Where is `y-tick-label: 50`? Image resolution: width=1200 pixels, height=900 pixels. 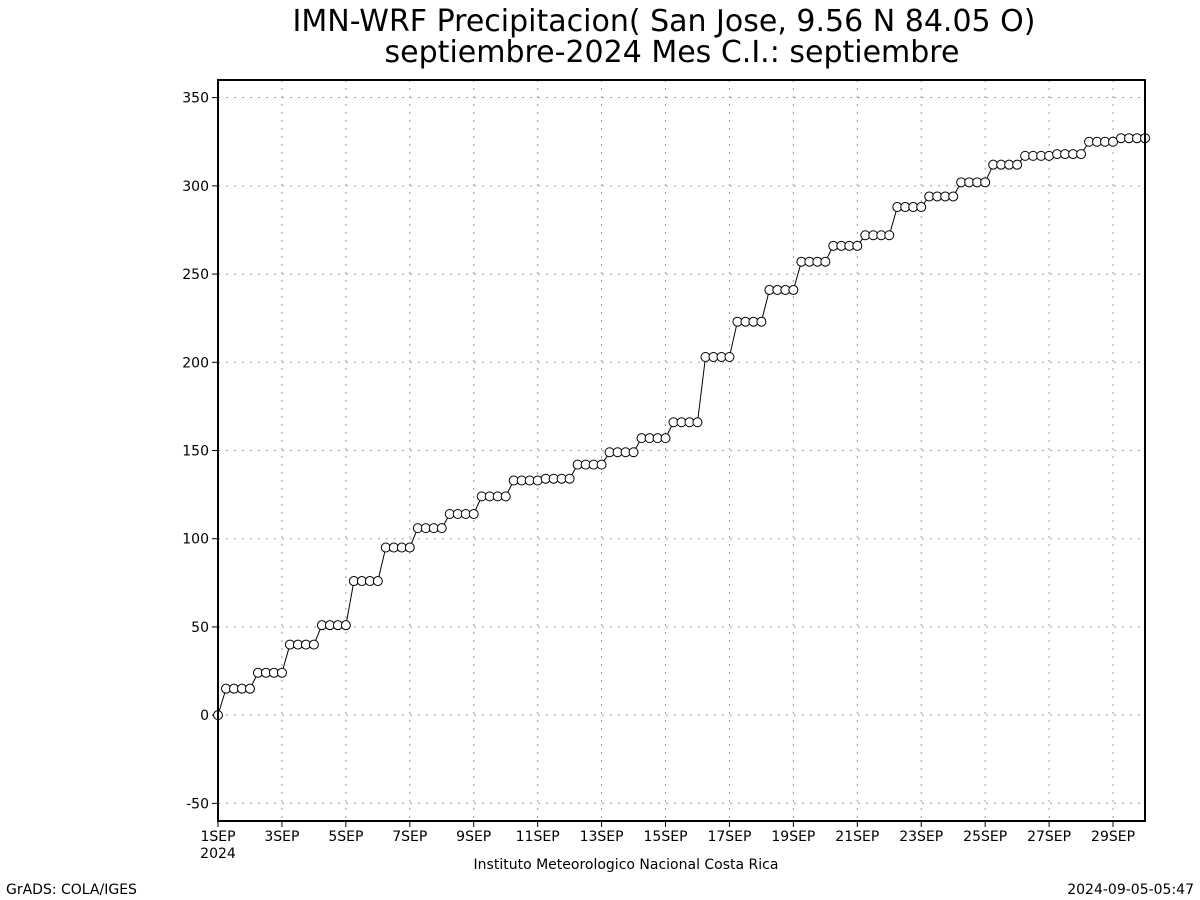 y-tick-label: 50 is located at coordinates (200, 628).